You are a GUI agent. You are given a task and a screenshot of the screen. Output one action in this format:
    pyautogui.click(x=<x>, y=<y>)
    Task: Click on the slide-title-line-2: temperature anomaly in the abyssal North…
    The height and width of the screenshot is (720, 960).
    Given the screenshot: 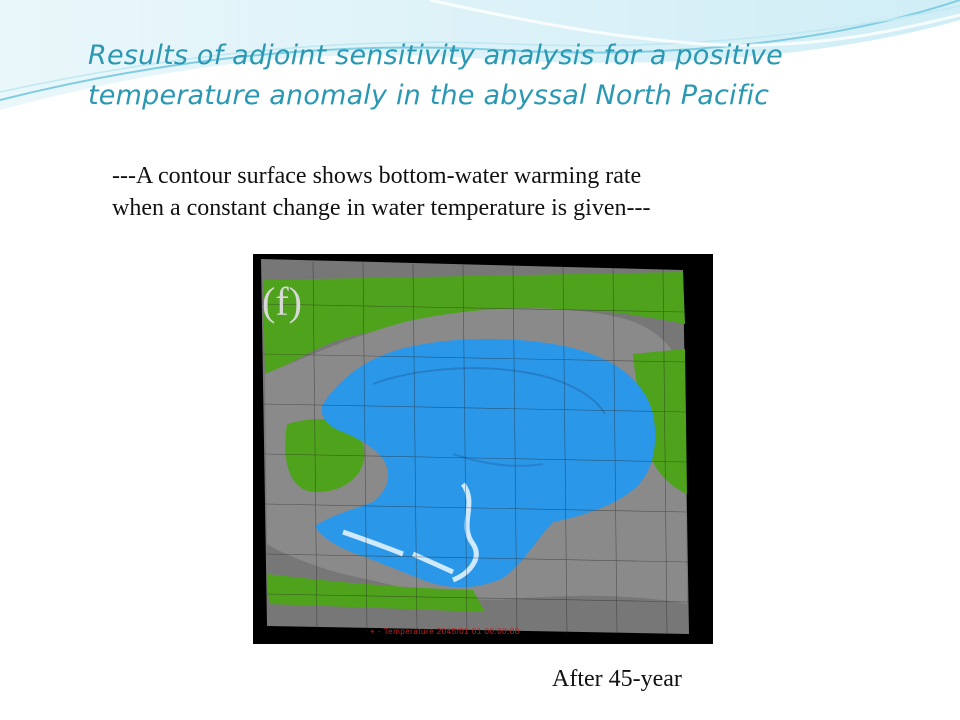 What is the action you would take?
    pyautogui.click(x=429, y=95)
    